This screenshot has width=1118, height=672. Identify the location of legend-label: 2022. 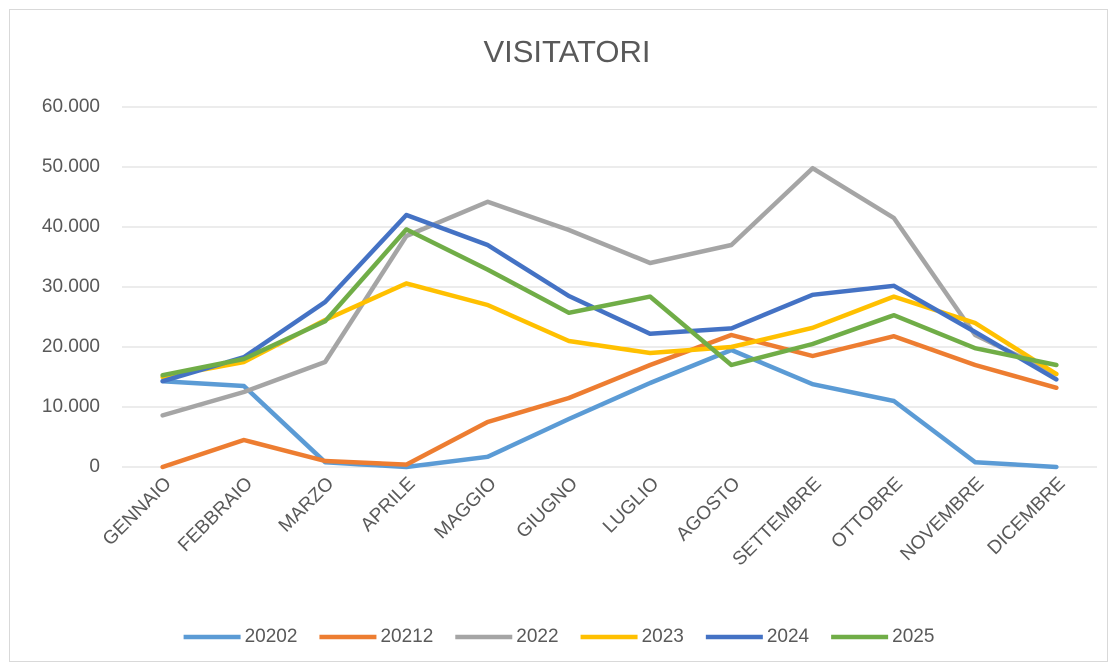
(537, 636).